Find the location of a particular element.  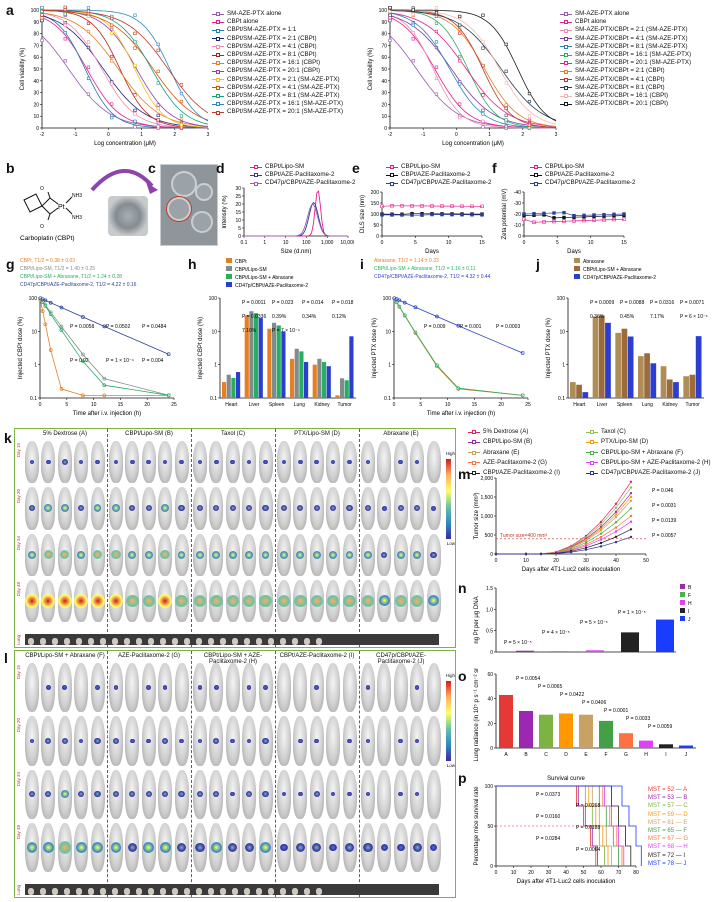

group-separator is located at coordinates (275, 774).